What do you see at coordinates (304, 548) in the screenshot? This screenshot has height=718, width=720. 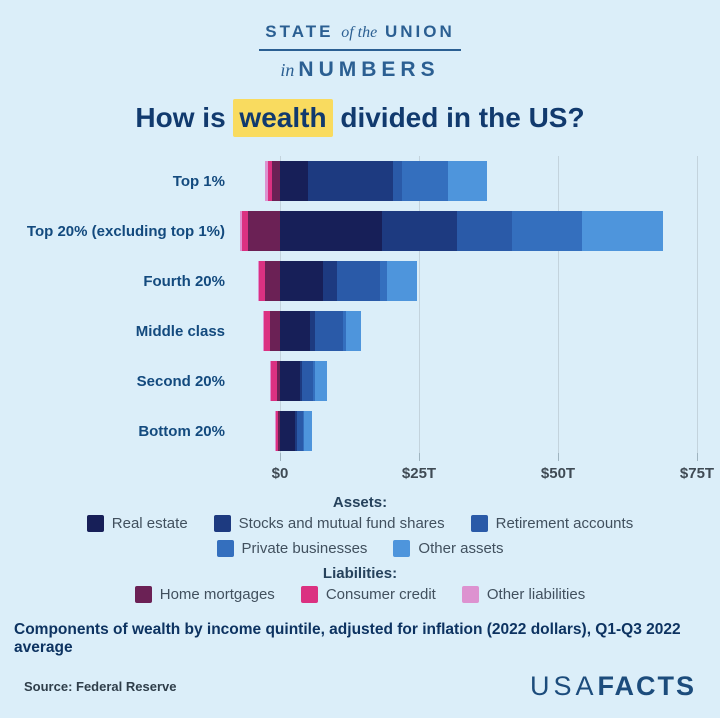 I see `legend-label: Private businesses` at bounding box center [304, 548].